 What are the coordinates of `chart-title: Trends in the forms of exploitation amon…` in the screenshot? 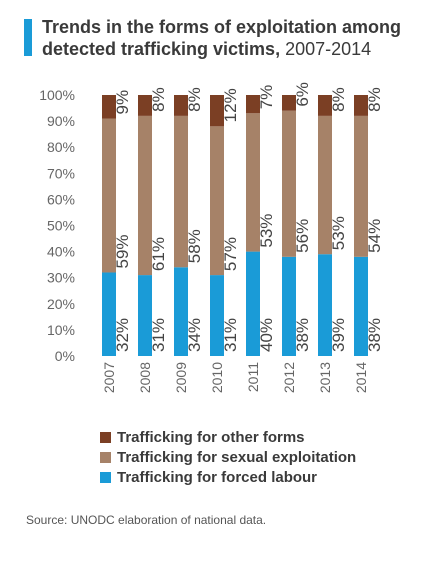 It's located at (232, 38).